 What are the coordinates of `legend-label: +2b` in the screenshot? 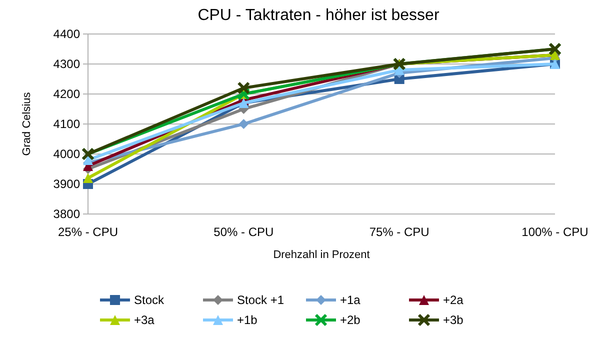 It's located at (350, 320).